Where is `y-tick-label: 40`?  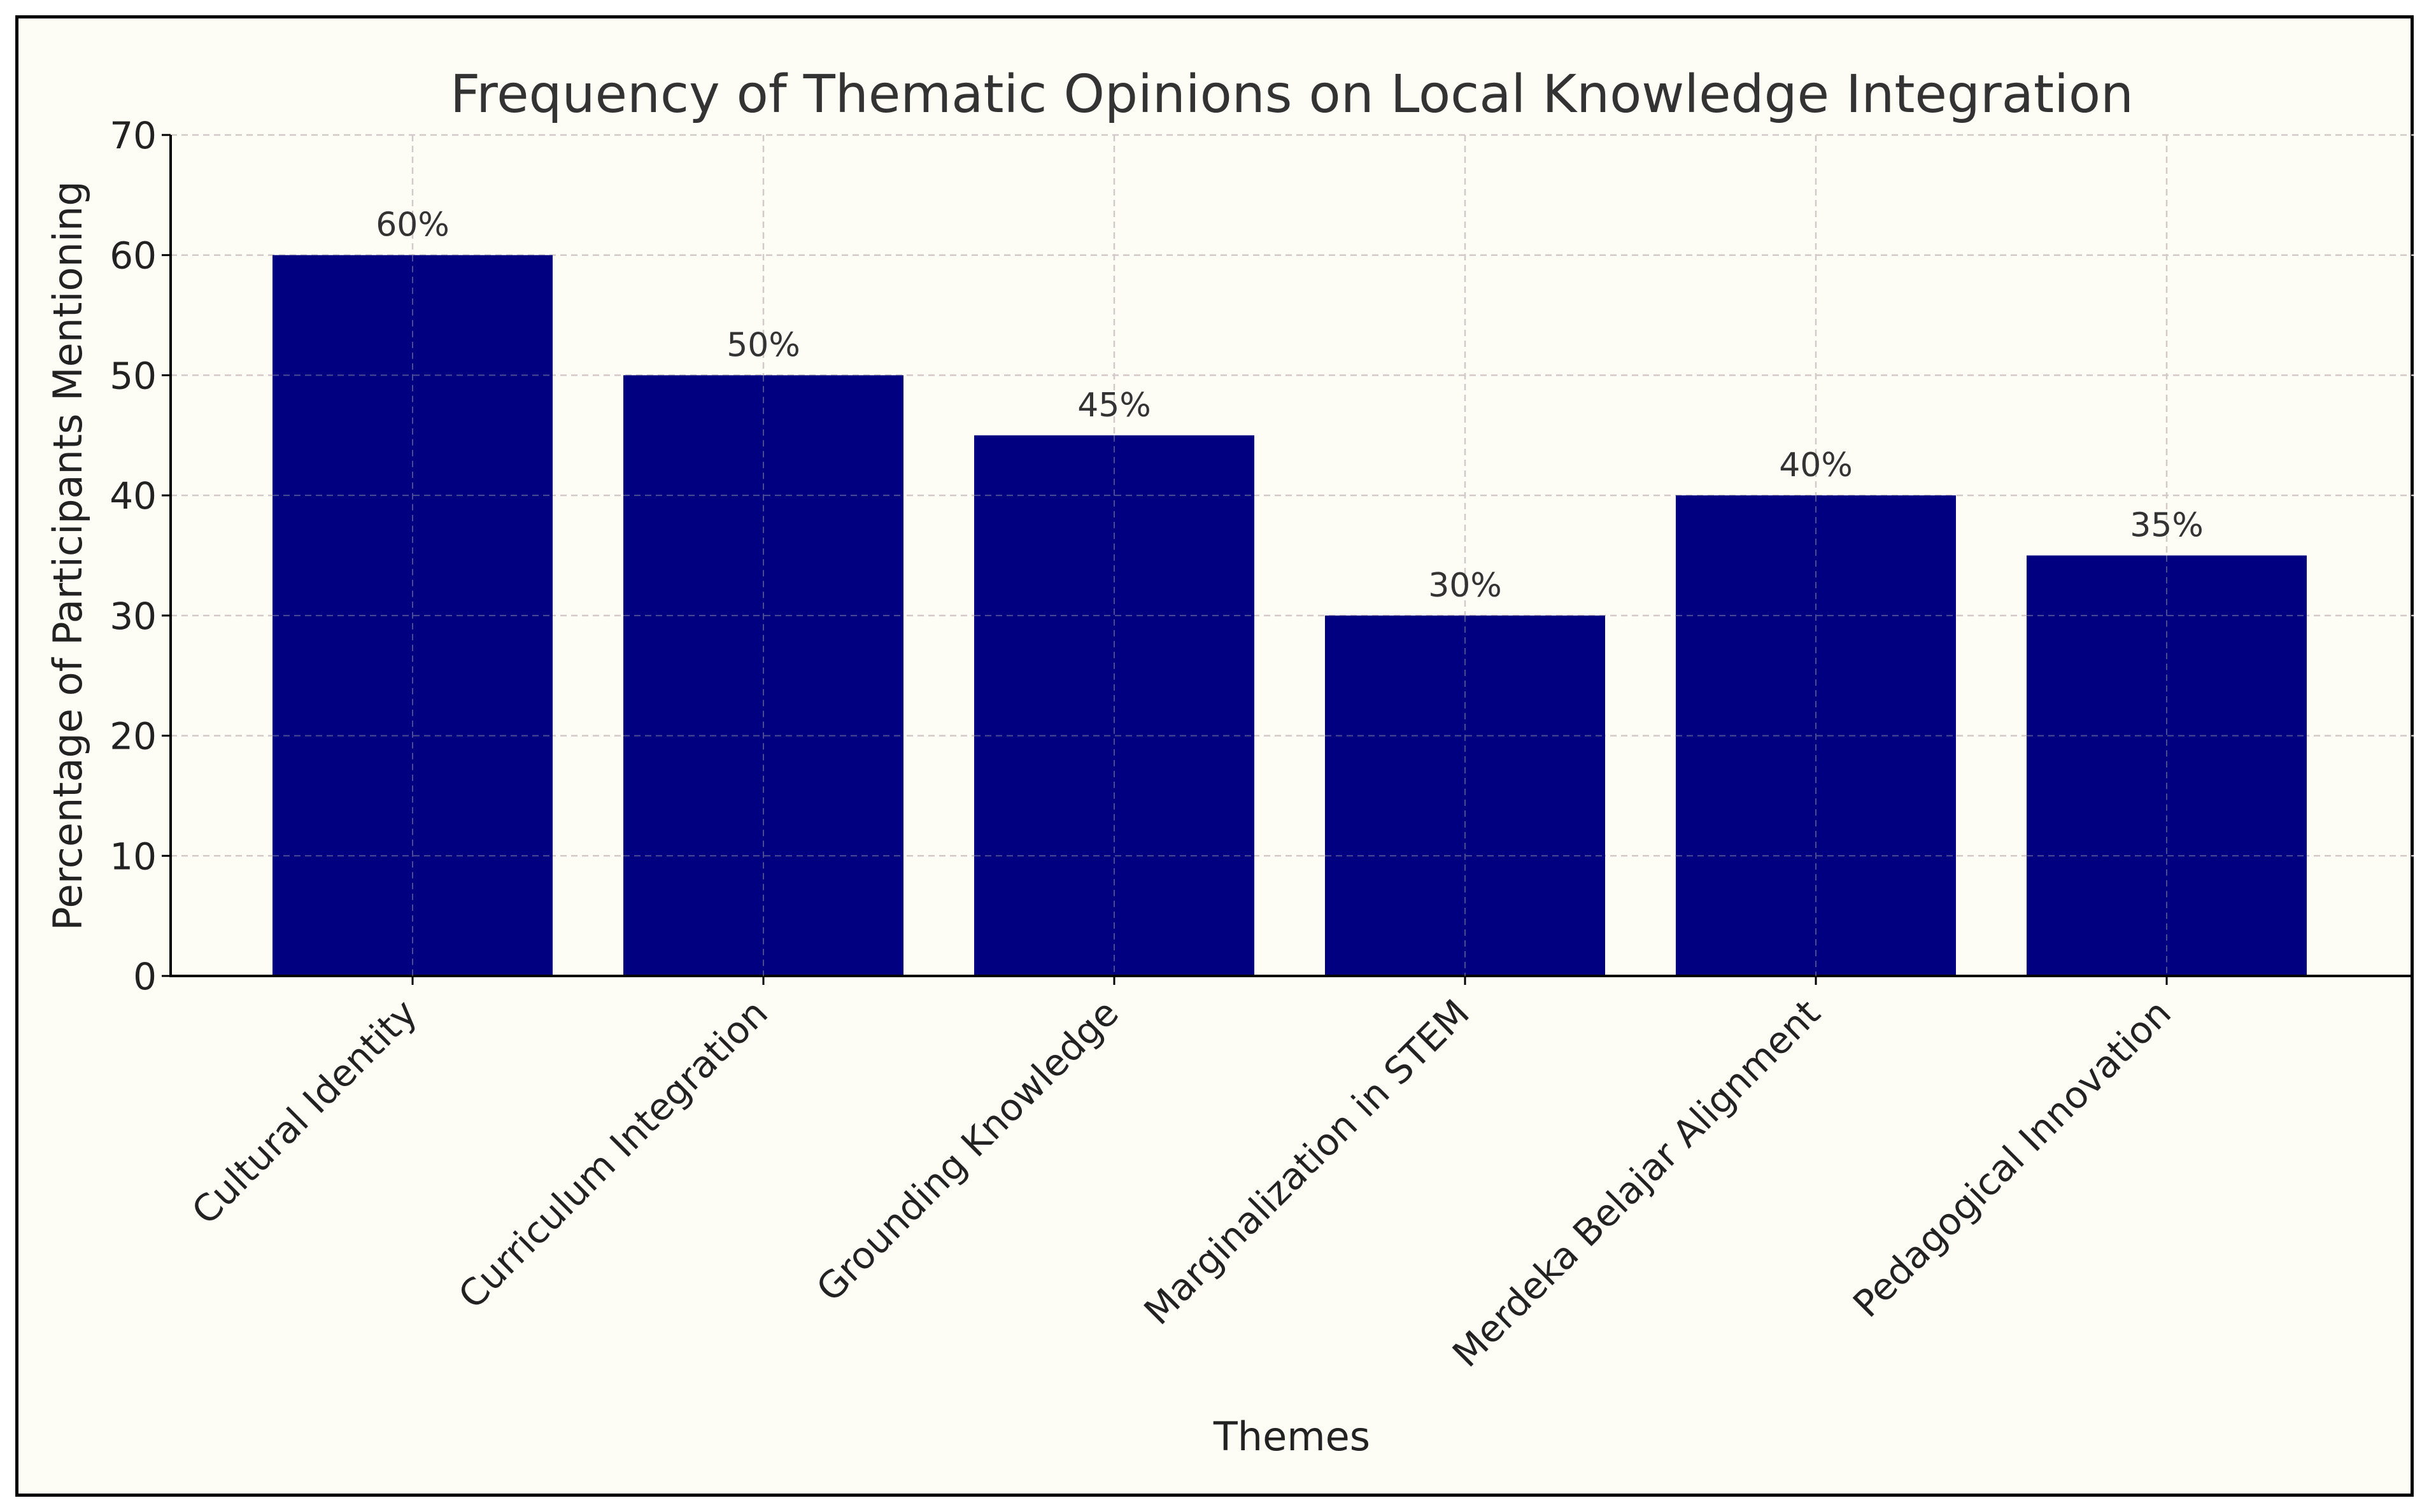 y-tick-label: 40 is located at coordinates (133, 496).